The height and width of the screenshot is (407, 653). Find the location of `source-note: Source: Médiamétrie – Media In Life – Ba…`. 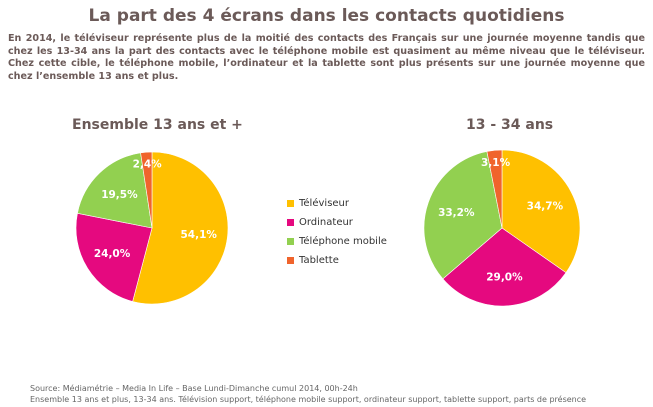

source-note: Source: Médiamétrie – Media In Life – Ba… is located at coordinates (308, 394).